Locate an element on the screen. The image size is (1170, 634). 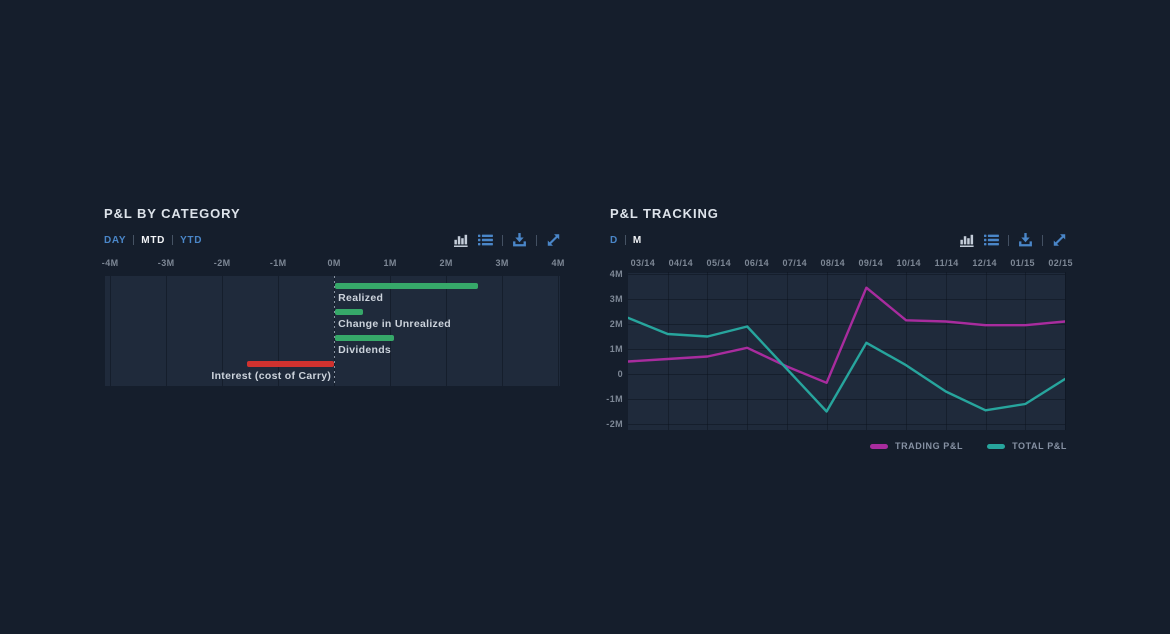
bar-label: Realized is located at coordinates (361, 298).